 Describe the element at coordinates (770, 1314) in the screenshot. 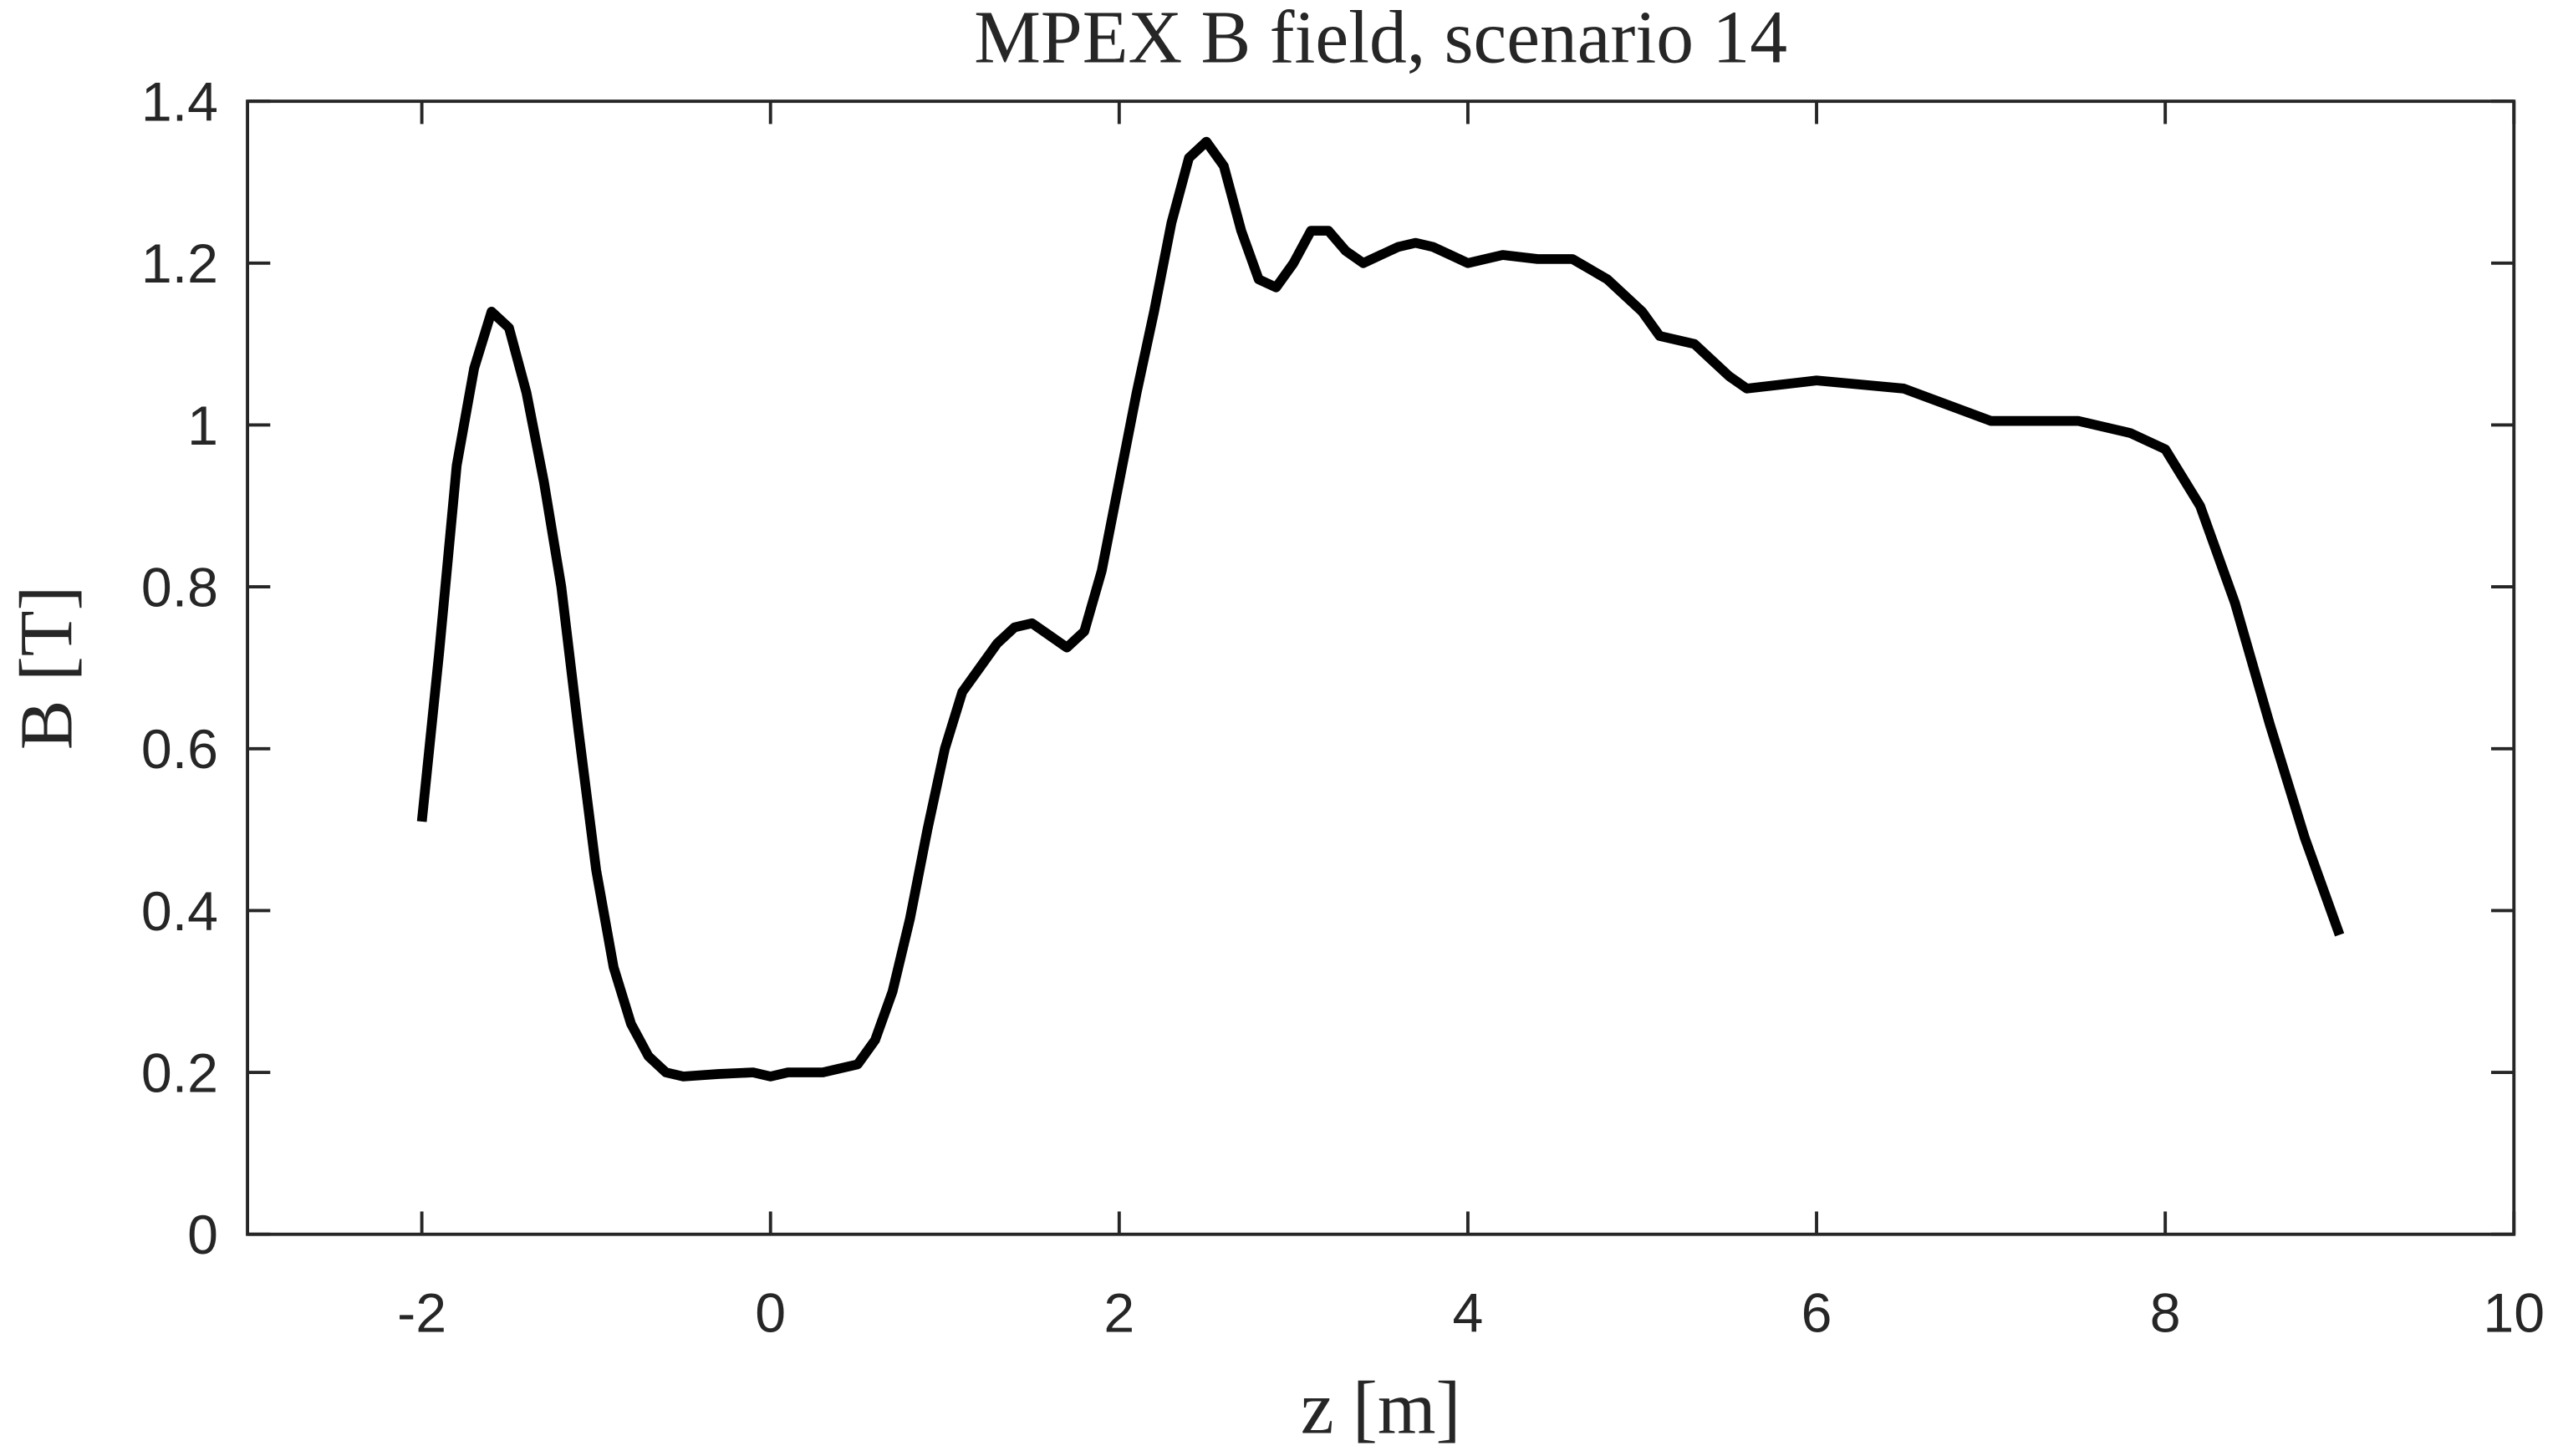

I see `x-tick-label: 0` at that location.